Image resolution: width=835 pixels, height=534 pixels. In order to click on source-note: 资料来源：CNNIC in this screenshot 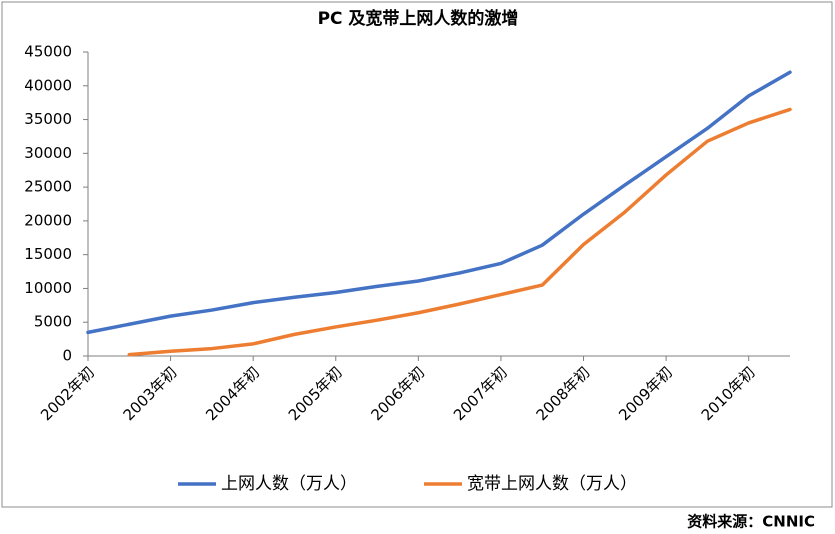, I will do `click(751, 522)`.